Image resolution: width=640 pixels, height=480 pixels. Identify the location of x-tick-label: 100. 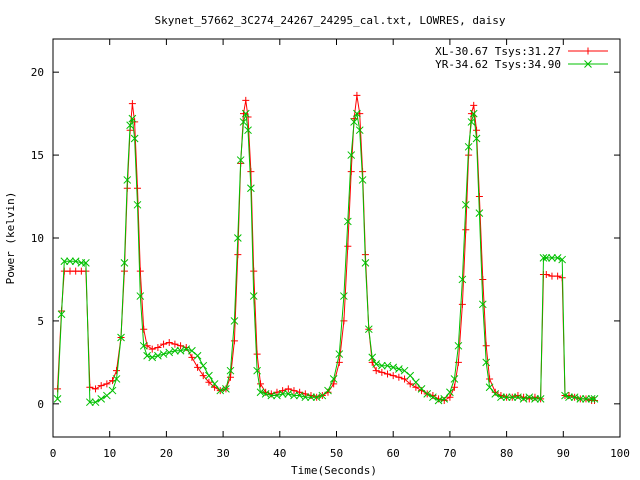
(620, 453).